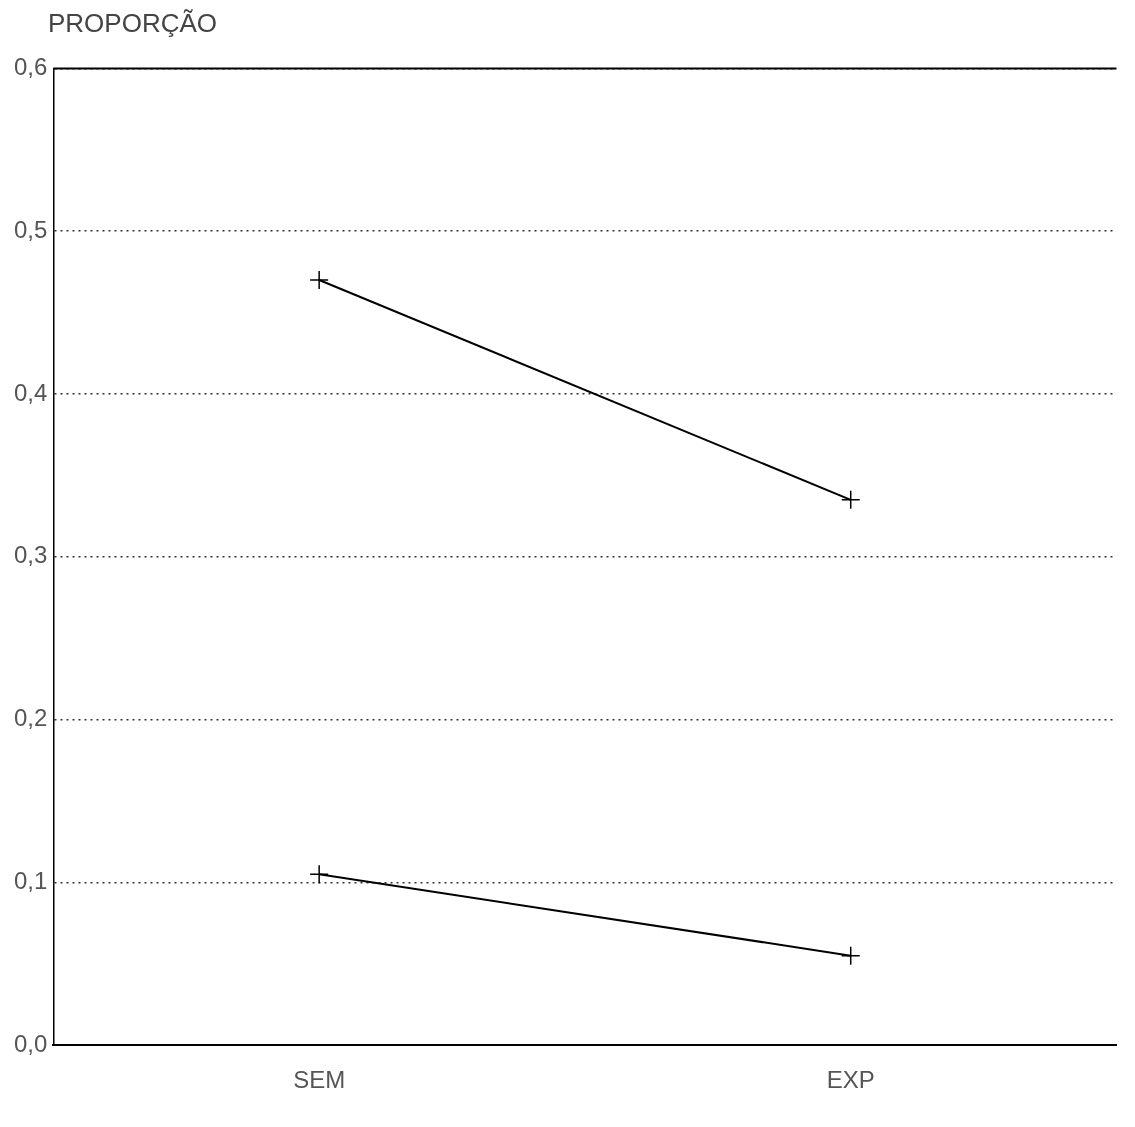 The width and height of the screenshot is (1135, 1127). I want to click on y-tick-label: 0,5, so click(30, 229).